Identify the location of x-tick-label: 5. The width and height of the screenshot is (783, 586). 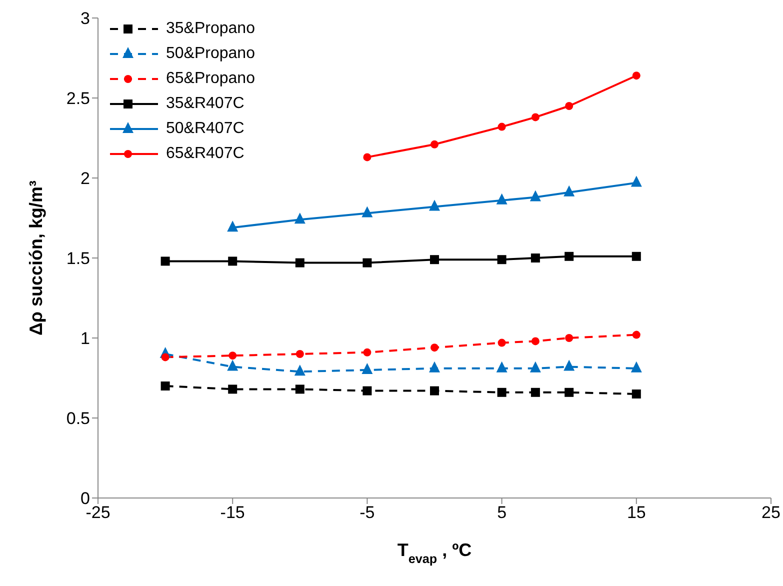
(502, 512).